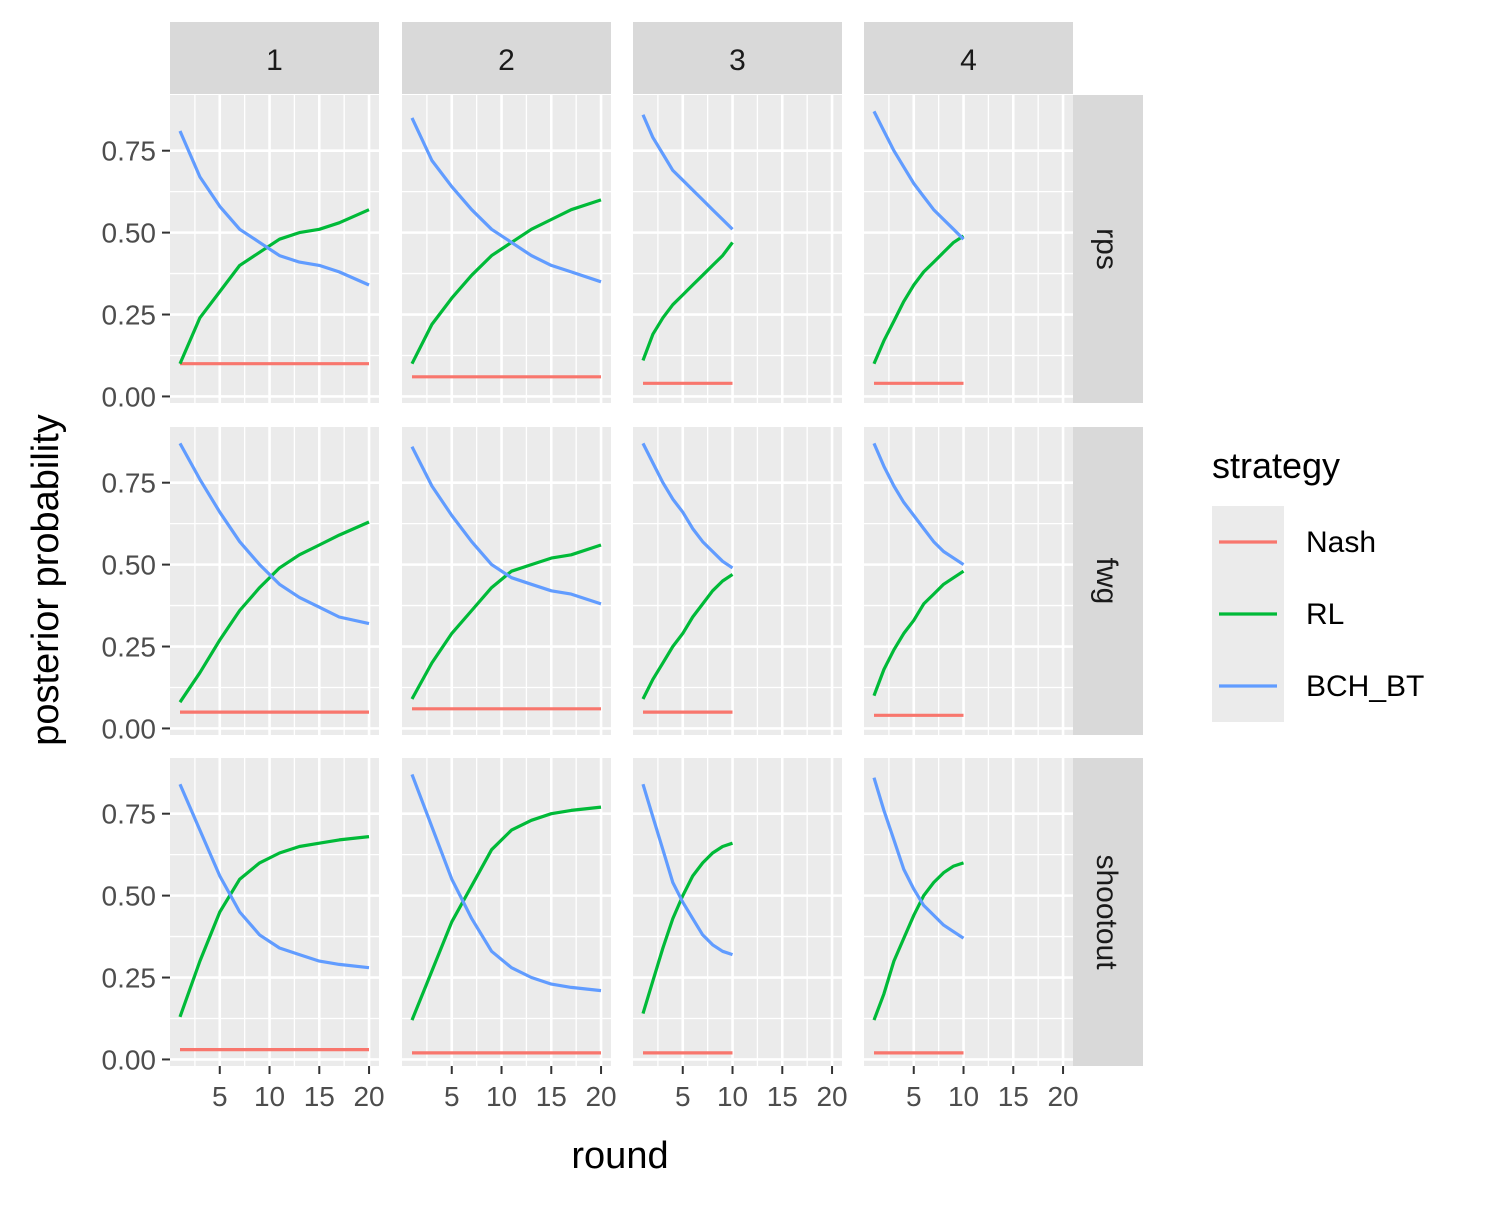  I want to click on column-strip-label-3: 3, so click(737, 60).